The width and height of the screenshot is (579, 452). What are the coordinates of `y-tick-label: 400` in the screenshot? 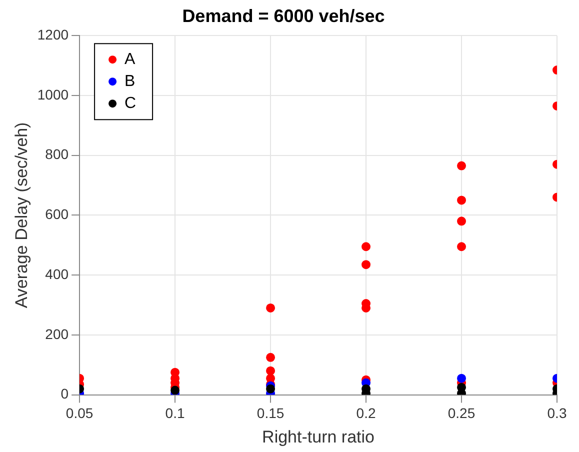 It's located at (57, 274).